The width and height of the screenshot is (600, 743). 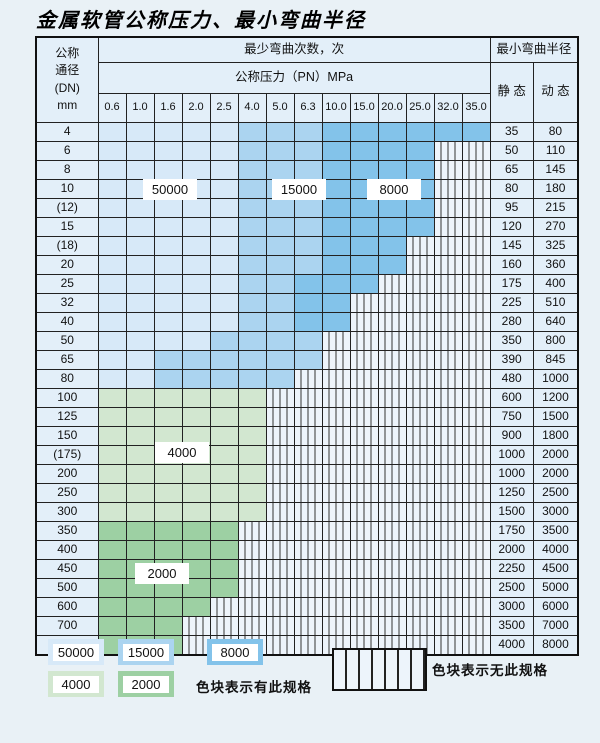 What do you see at coordinates (67, 79) in the screenshot?
I see `dn-column-header: 公称 通径 (DN) mm` at bounding box center [67, 79].